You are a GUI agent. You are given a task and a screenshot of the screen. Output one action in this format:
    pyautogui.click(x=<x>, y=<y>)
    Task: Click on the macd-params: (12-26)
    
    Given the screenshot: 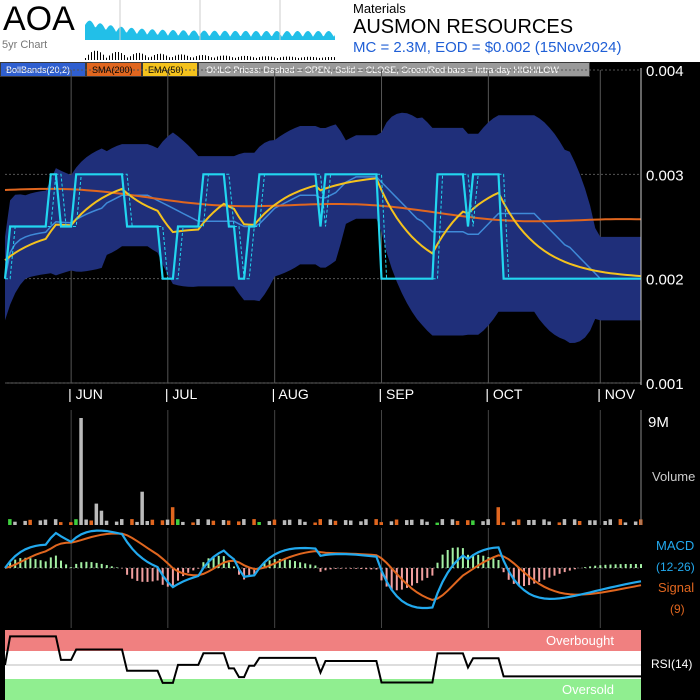 What is the action you would take?
    pyautogui.click(x=675, y=567)
    